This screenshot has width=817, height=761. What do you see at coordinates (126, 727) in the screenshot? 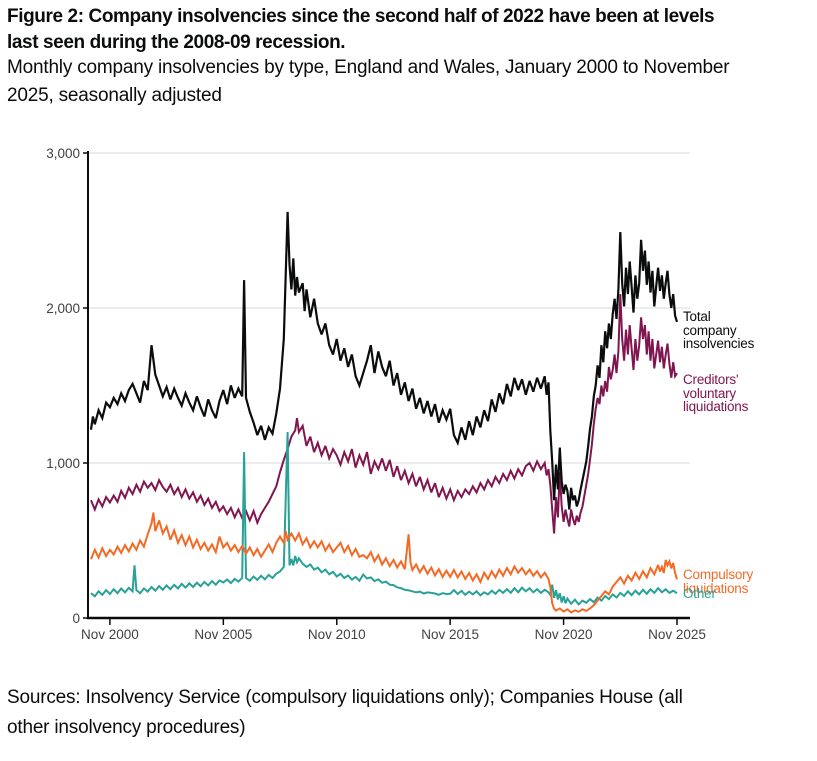
I see `source-note-line-2: other insolvency procedures)` at bounding box center [126, 727].